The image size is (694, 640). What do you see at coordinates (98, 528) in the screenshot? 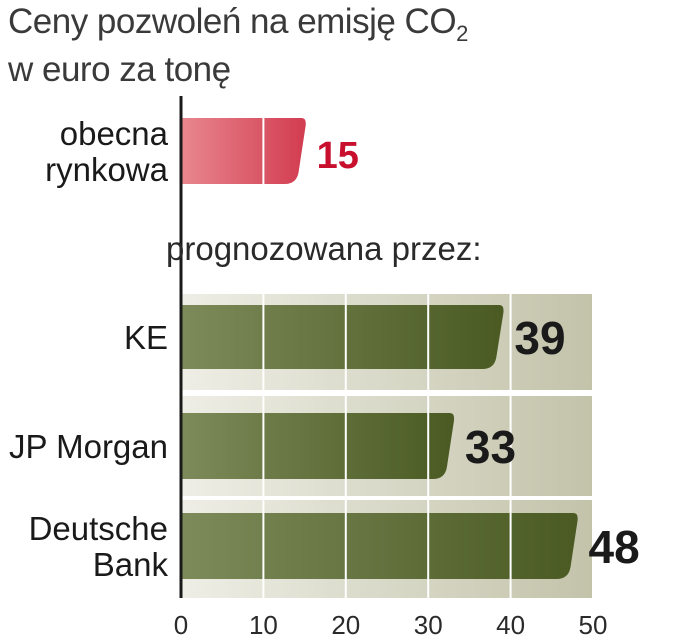
I see `category-label-3-line-0: Deutsche` at bounding box center [98, 528].